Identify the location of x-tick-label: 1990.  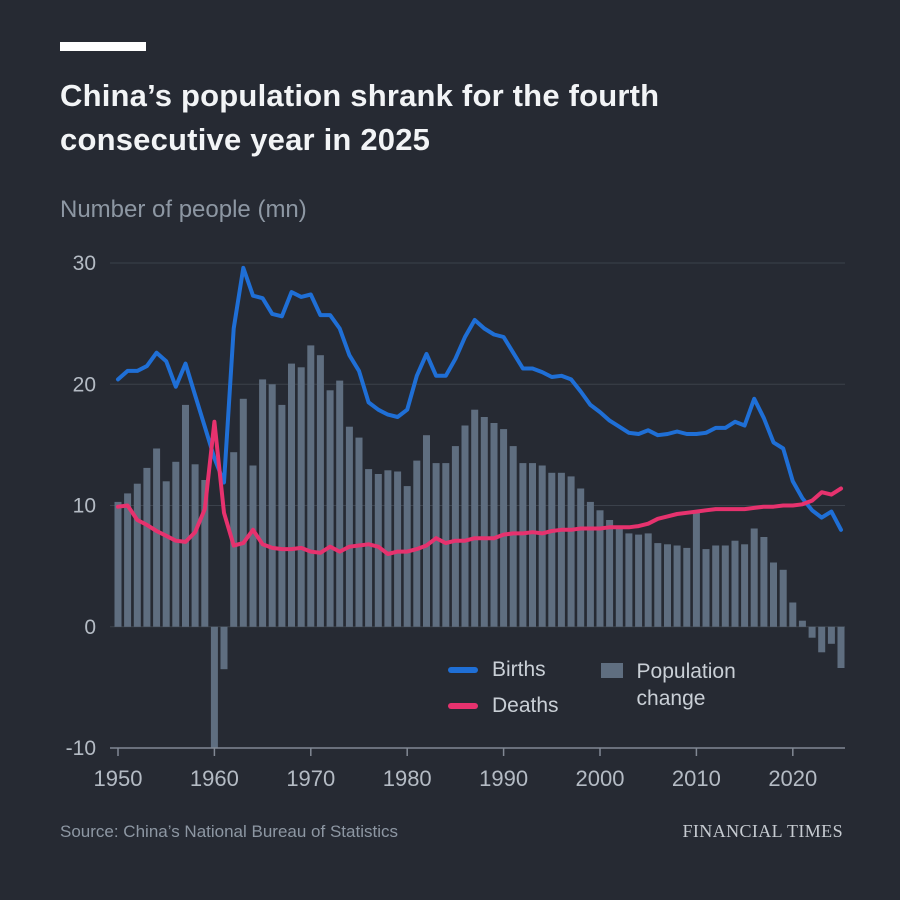
(503, 778).